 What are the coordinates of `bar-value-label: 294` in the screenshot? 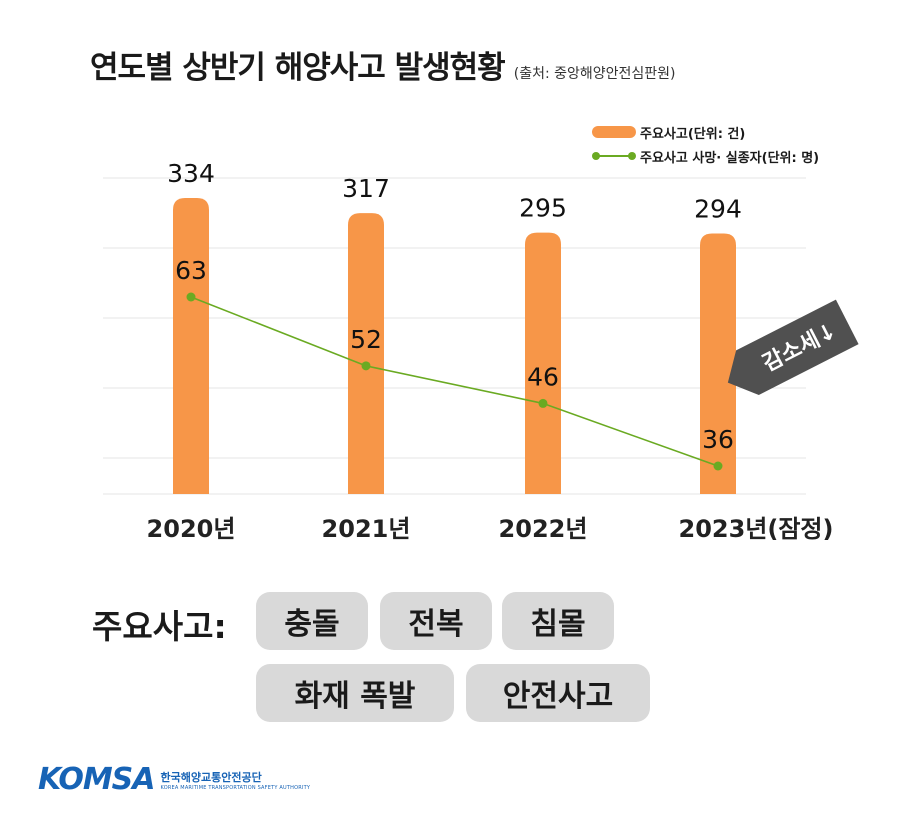 It's located at (718, 208).